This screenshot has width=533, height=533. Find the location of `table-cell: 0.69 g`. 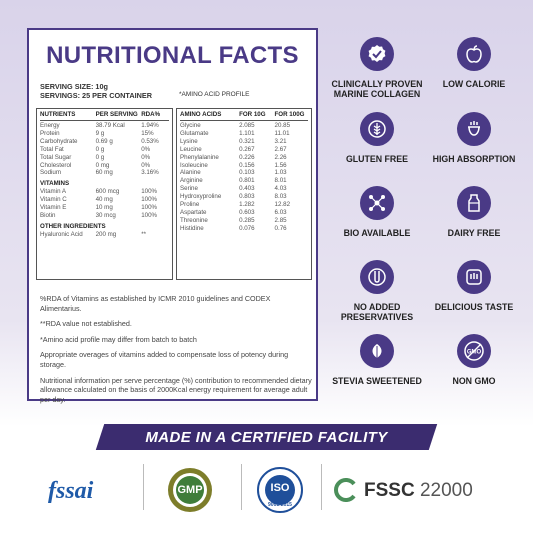

table-cell: 0.69 g is located at coordinates (104, 141).